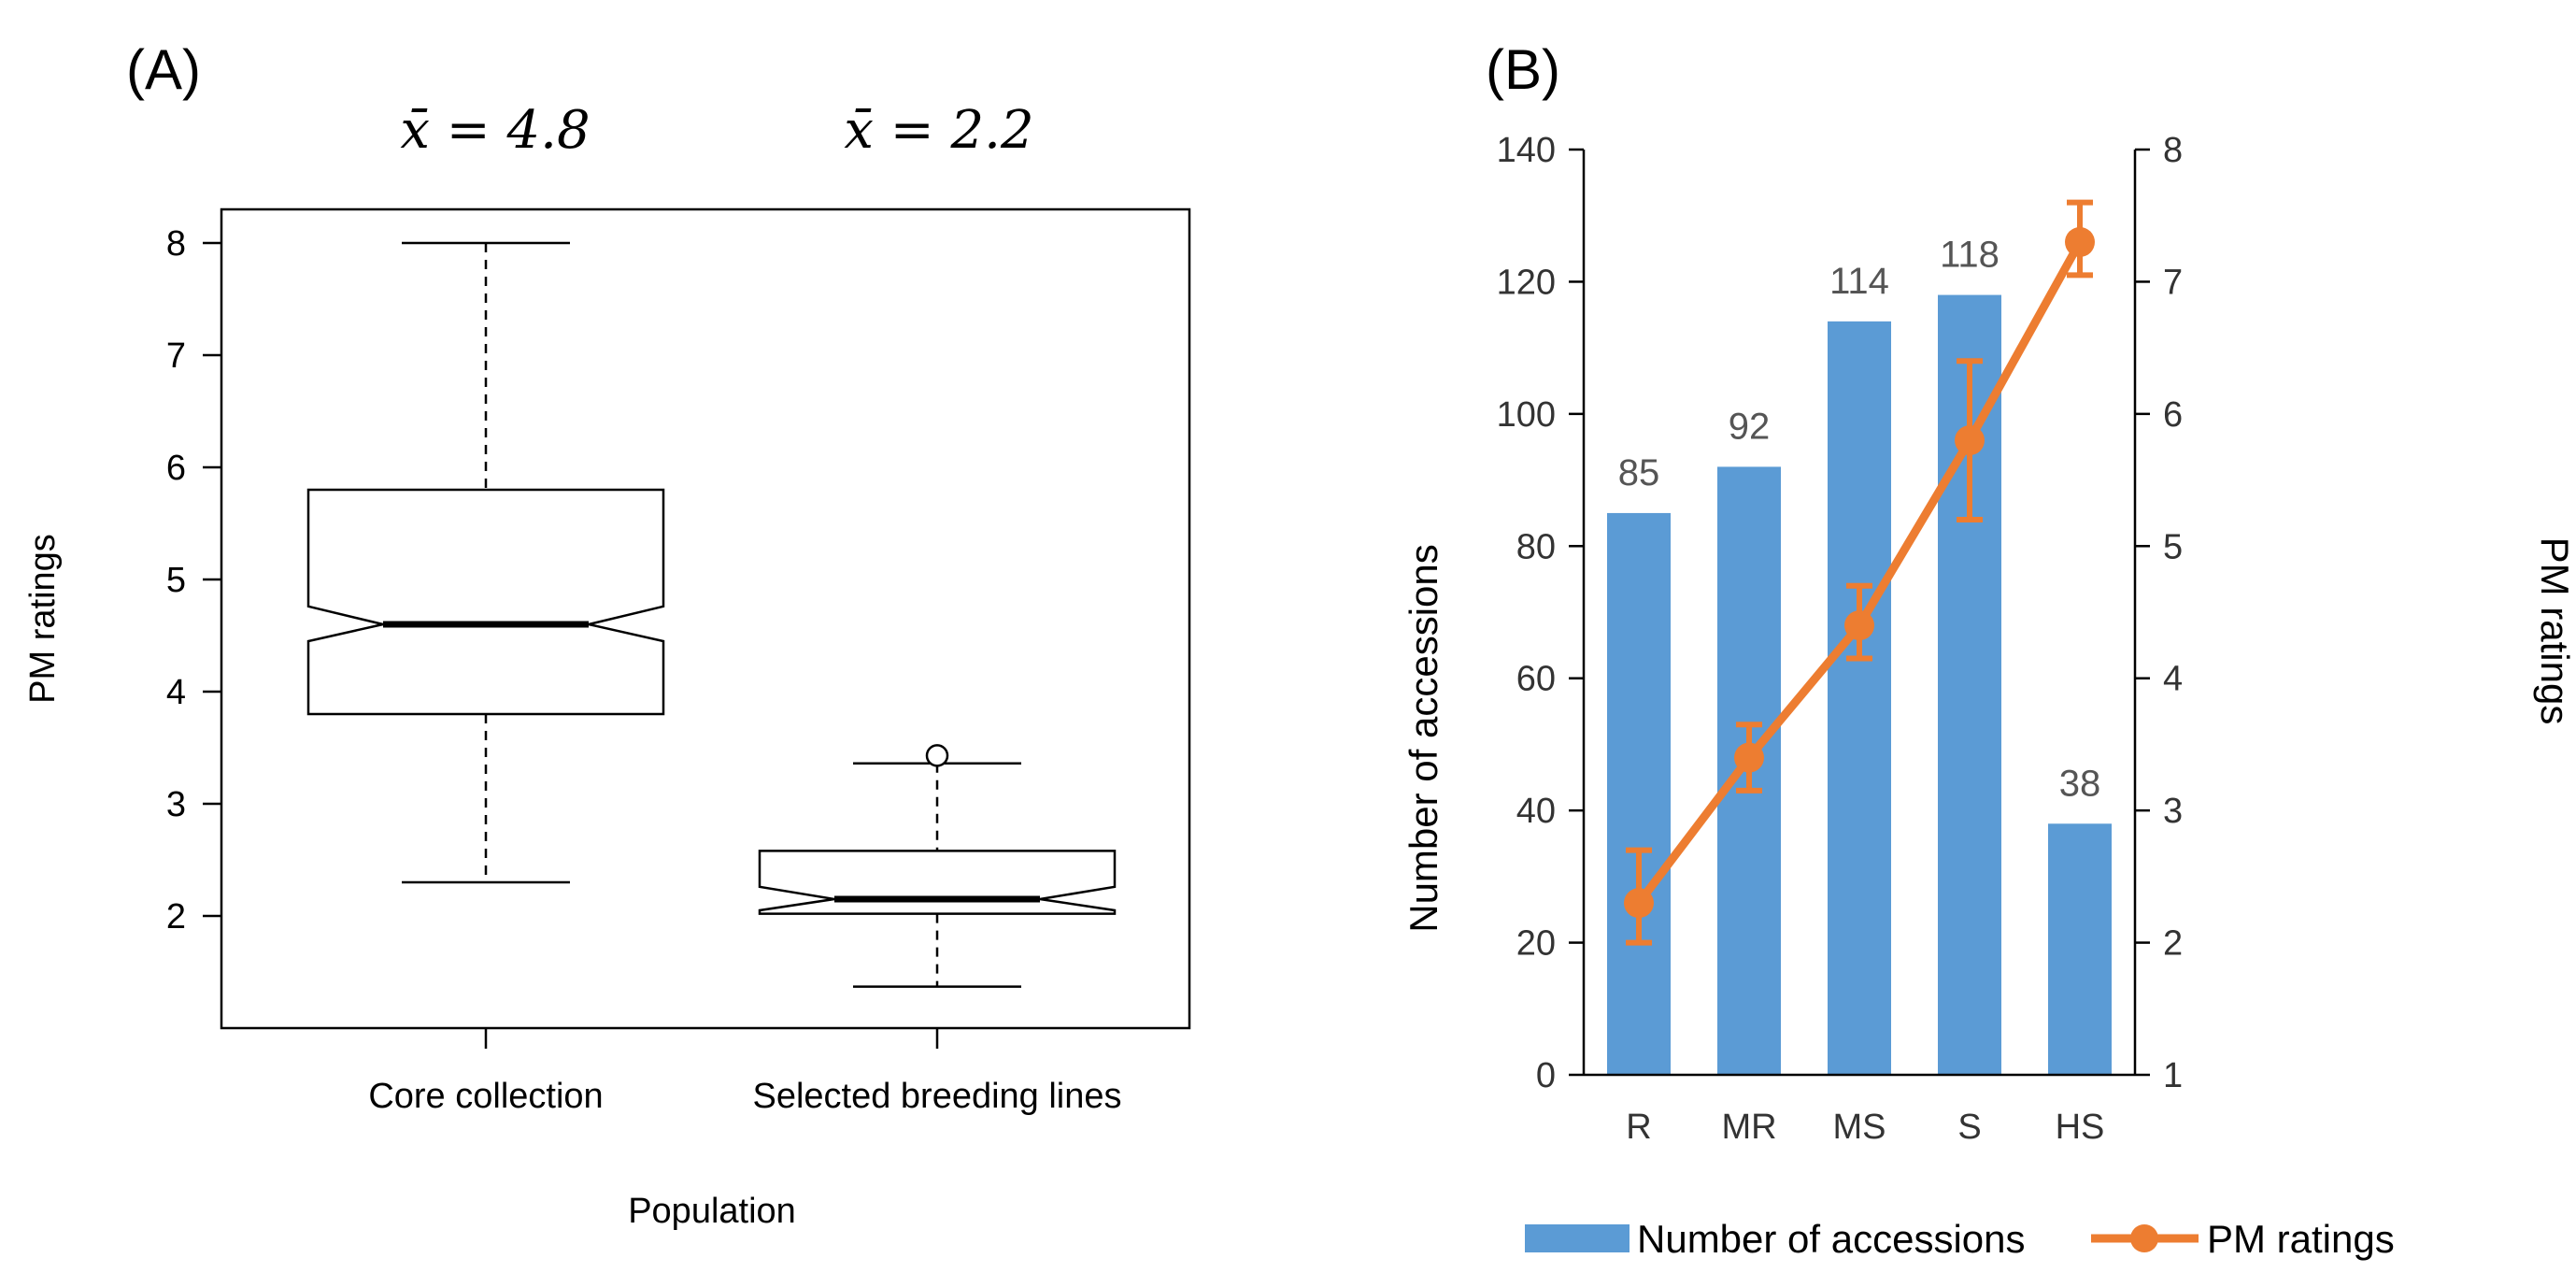 This screenshot has height=1287, width=2576. What do you see at coordinates (936, 1096) in the screenshot?
I see `x-tick-label-a: Selected breeding lines` at bounding box center [936, 1096].